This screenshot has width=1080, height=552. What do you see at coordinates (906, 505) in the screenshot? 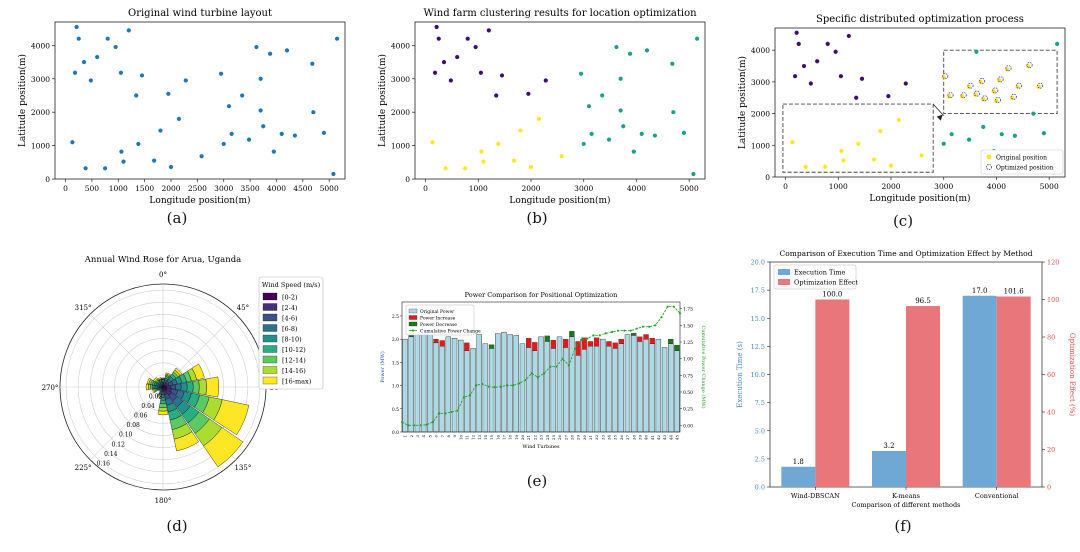
I see `x-axis-label: Comparison of different methods` at bounding box center [906, 505].